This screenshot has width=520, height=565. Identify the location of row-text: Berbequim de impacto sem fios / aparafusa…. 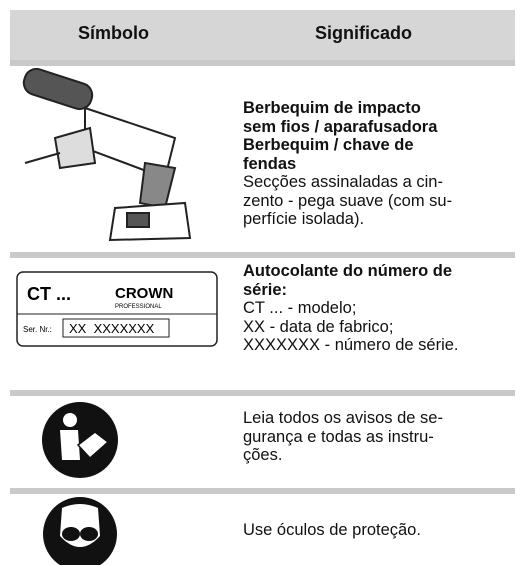
(380, 164).